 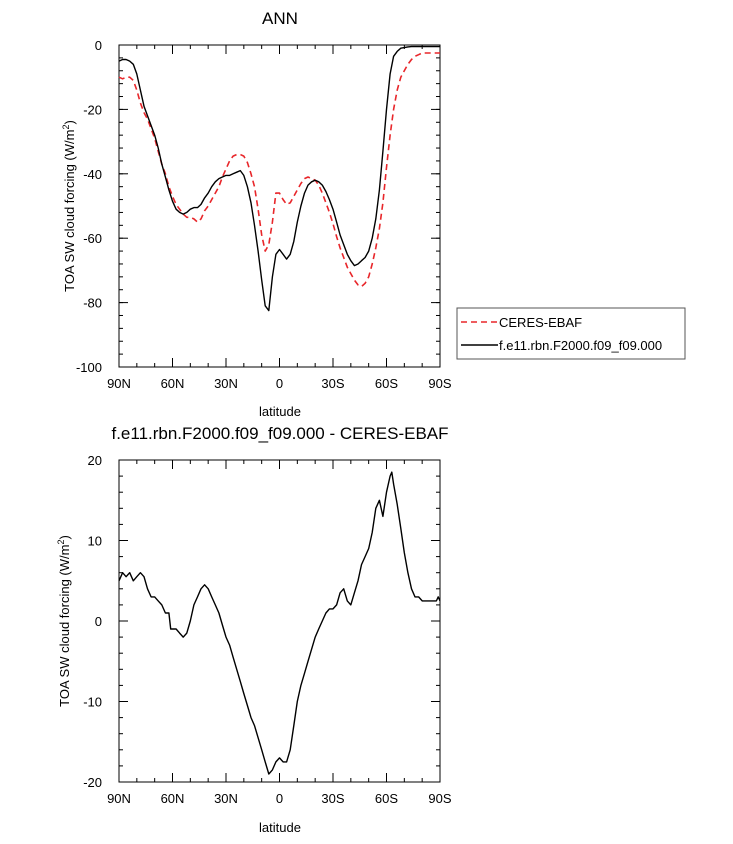 I want to click on top-y-axis-label: TOA SW cloud forcing (W/m2), so click(x=69, y=206).